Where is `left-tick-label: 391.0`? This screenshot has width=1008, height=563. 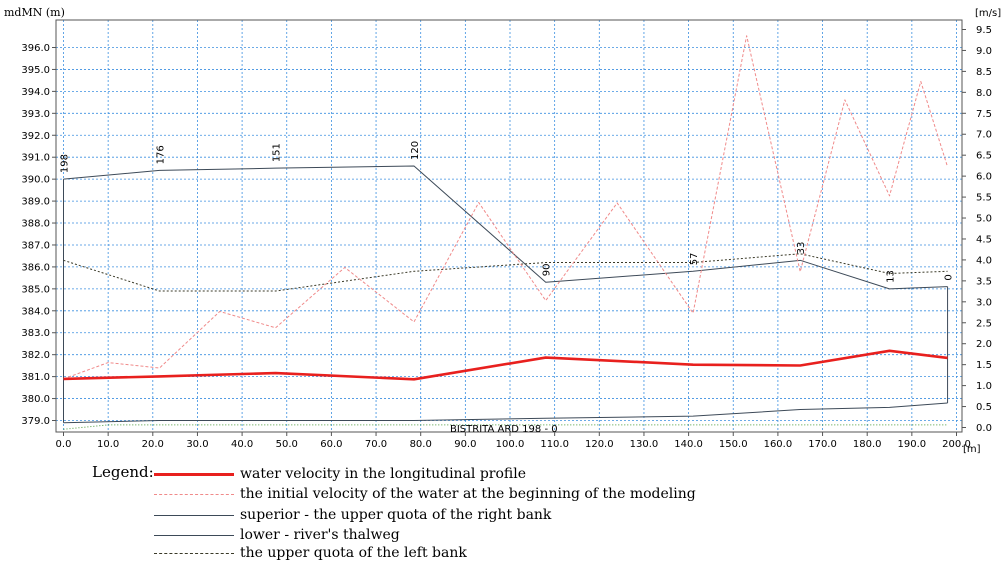 left-tick-label: 391.0 is located at coordinates (35, 158).